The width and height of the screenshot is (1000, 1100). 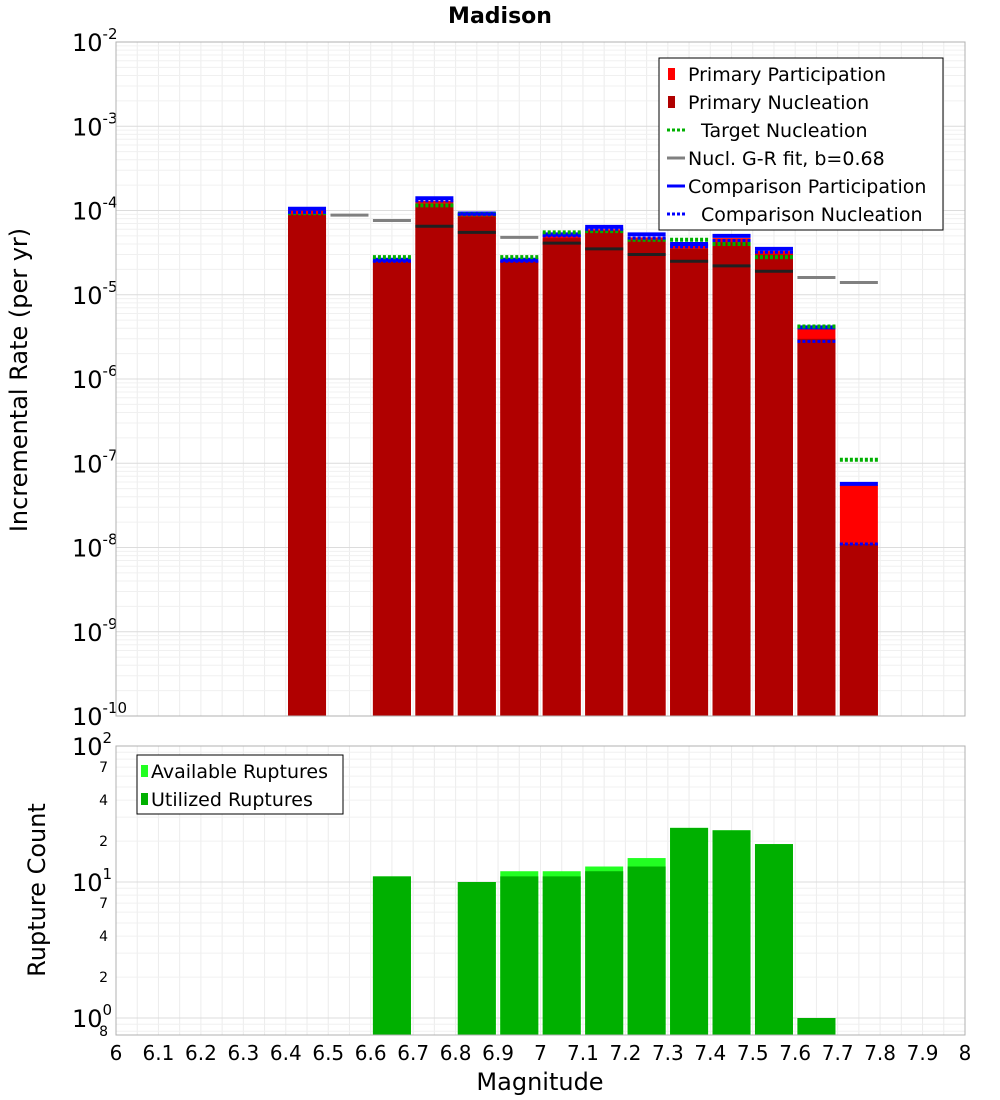 What do you see at coordinates (500, 16) in the screenshot?
I see `chart-title: Madison` at bounding box center [500, 16].